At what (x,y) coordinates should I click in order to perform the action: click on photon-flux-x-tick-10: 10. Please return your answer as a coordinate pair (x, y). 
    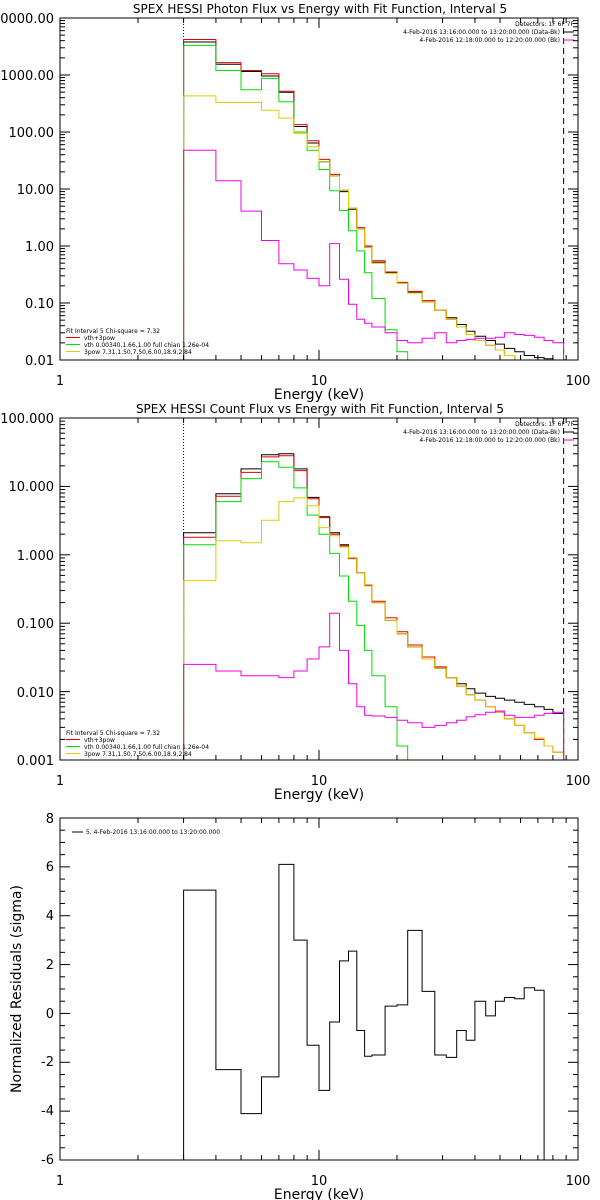
    Looking at the image, I should click on (319, 381).